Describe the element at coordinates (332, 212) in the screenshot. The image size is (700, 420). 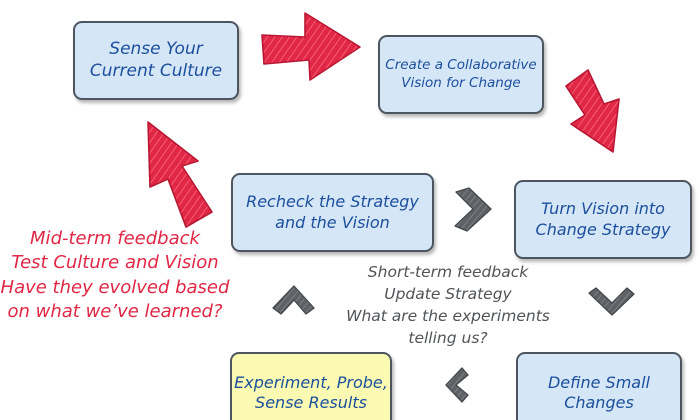
I see `box-recheck-strategy: Recheck the Strategy and the Vision` at that location.